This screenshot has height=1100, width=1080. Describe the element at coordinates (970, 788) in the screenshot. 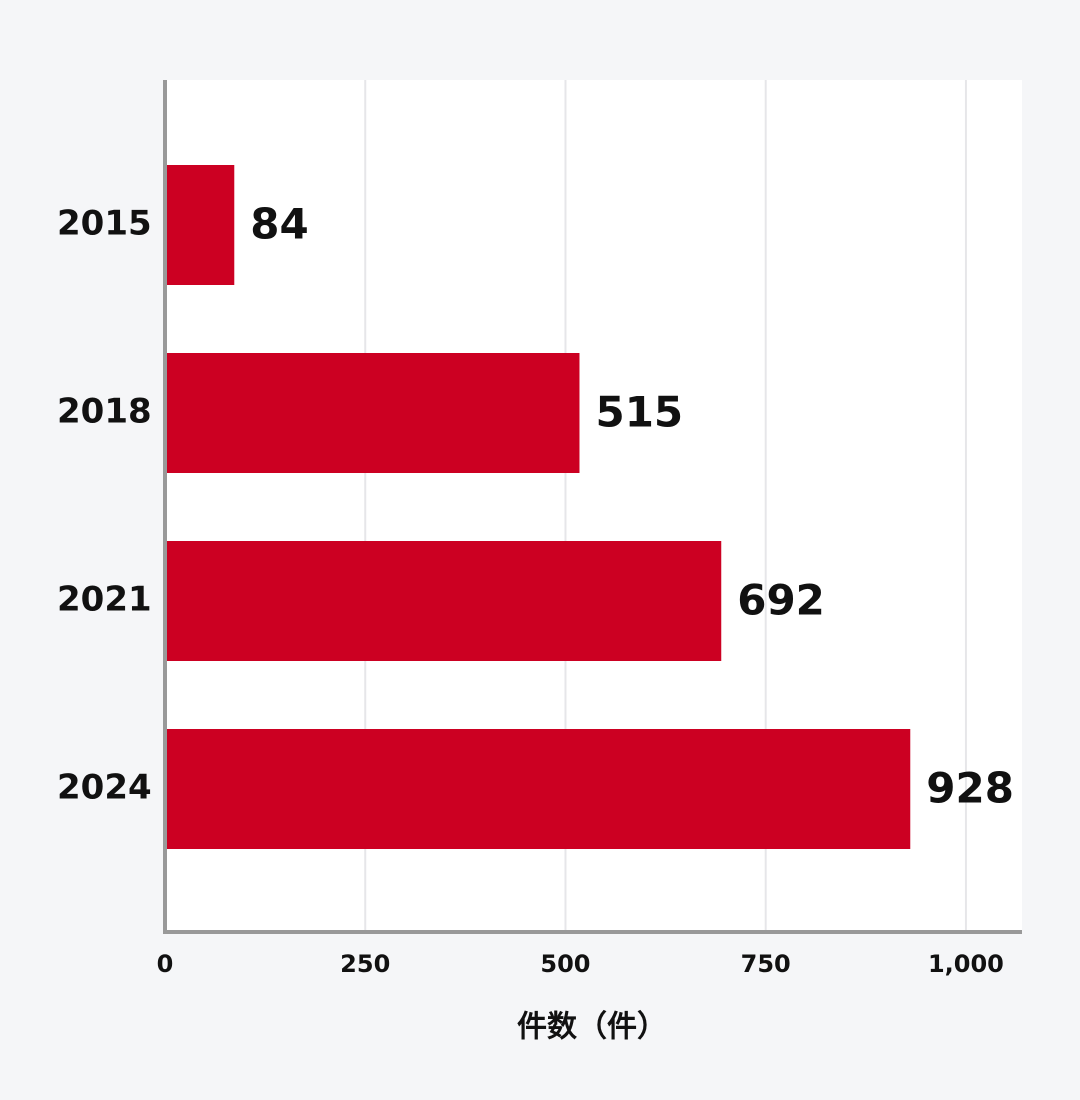

I see `data-label: 928` at that location.